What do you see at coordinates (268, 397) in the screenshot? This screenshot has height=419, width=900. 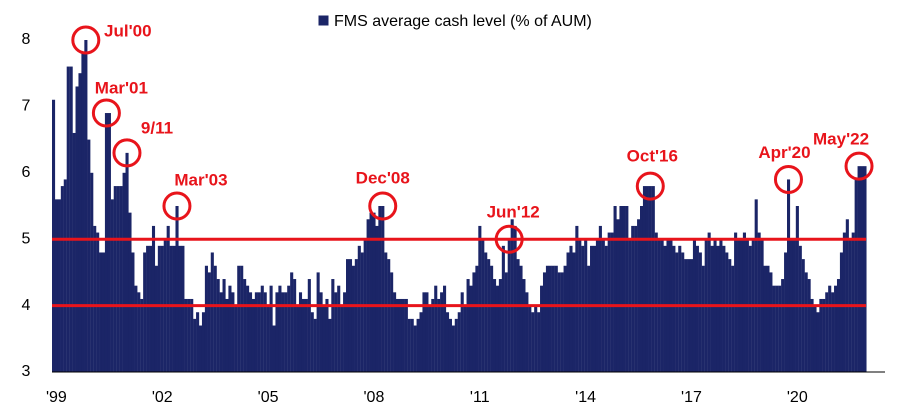 I see `x-tick-label: '05` at bounding box center [268, 397].